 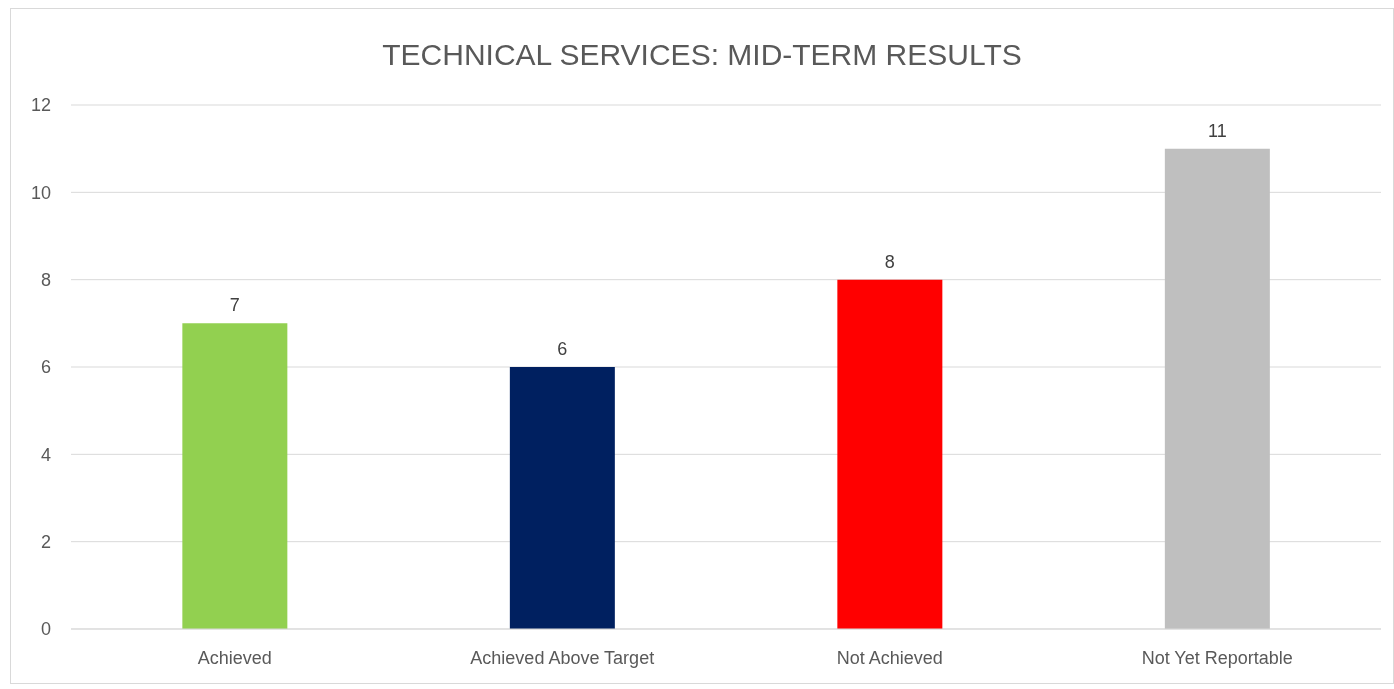 I want to click on y-tick-label: 12, so click(x=40, y=105).